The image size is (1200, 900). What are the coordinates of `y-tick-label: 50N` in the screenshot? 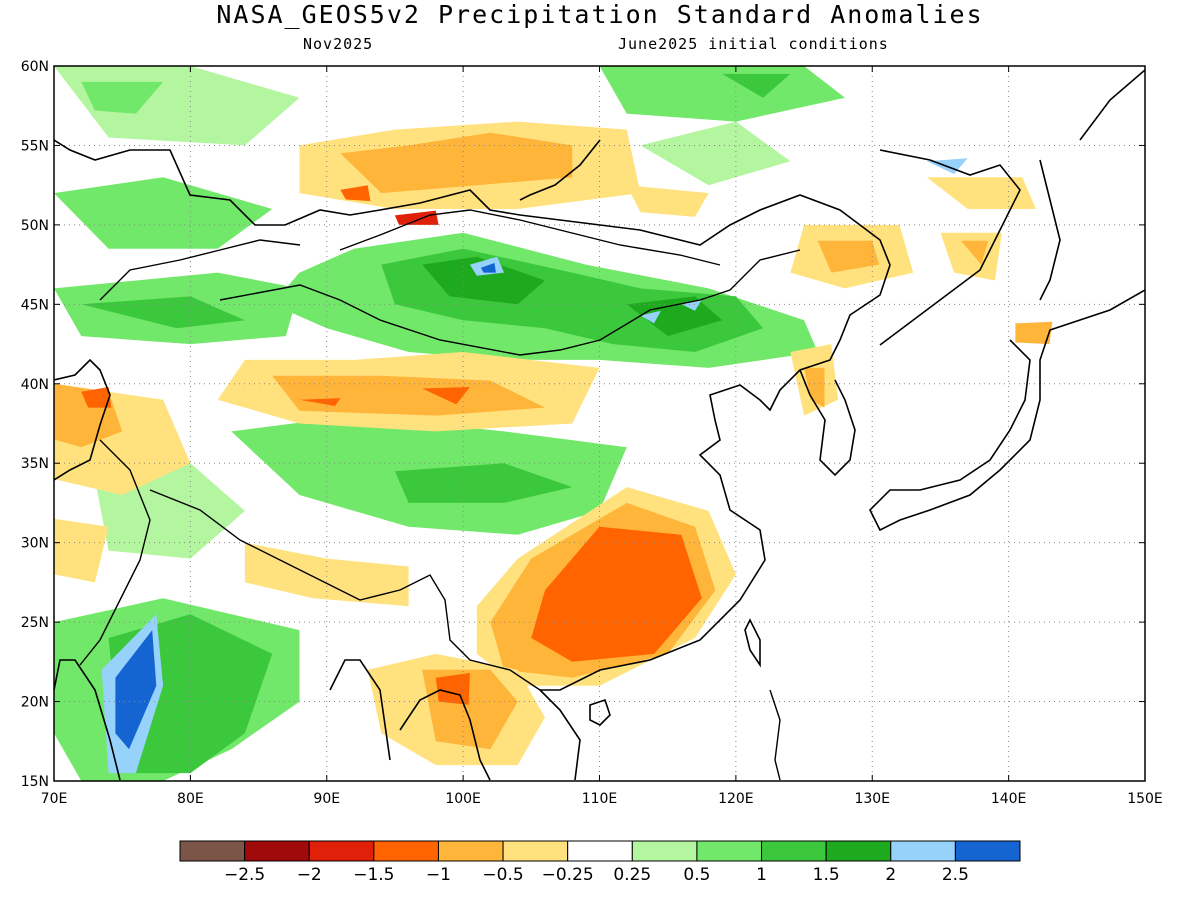 It's located at (35, 226).